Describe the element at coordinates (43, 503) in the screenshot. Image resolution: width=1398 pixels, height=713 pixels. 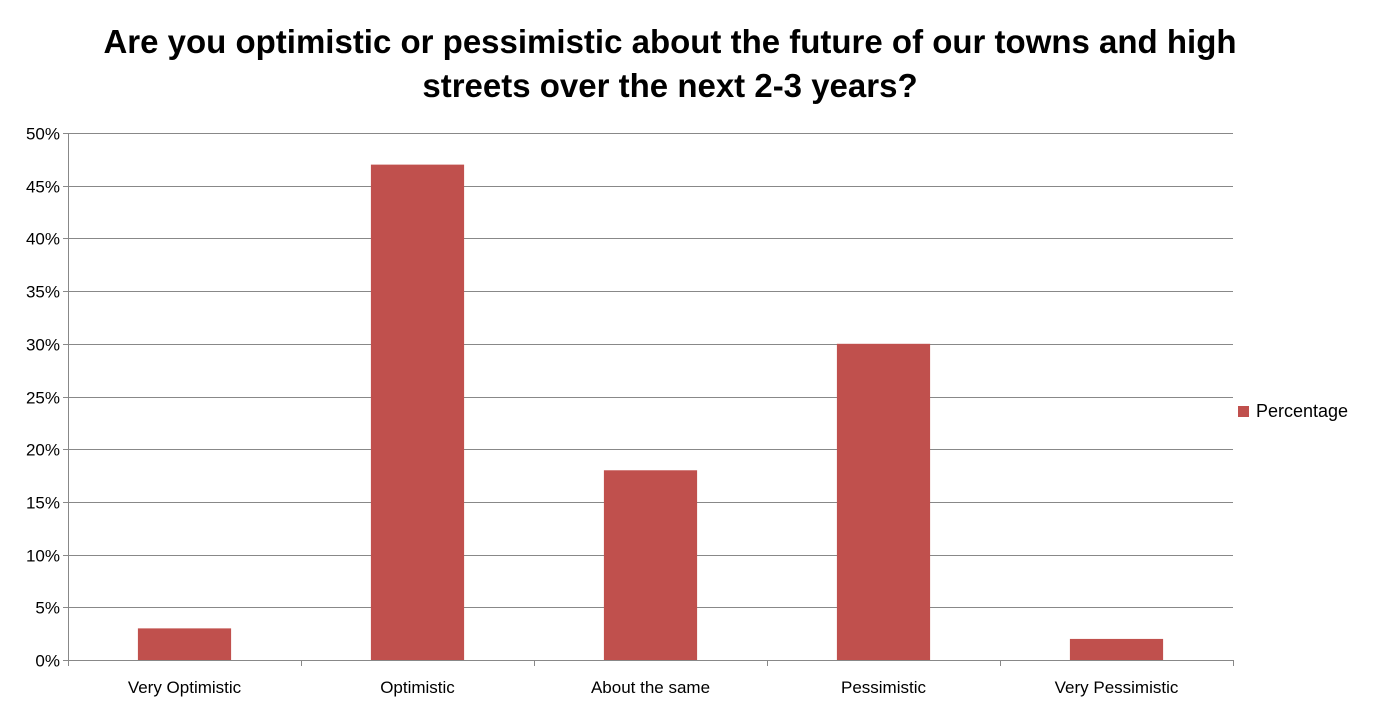
I see `y-tick-label: 15%` at that location.